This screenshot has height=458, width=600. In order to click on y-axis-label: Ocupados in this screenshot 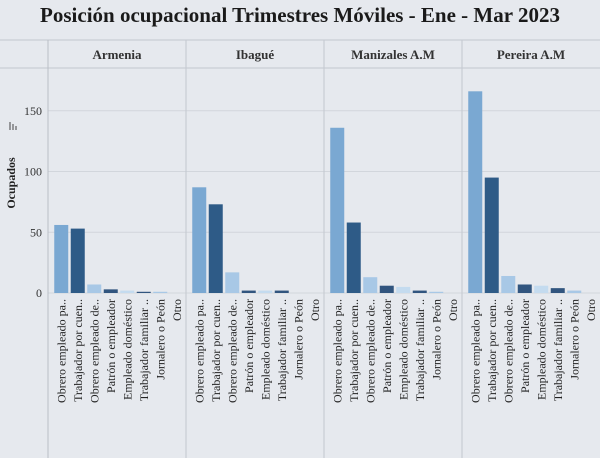, I will do `click(11, 183)`.